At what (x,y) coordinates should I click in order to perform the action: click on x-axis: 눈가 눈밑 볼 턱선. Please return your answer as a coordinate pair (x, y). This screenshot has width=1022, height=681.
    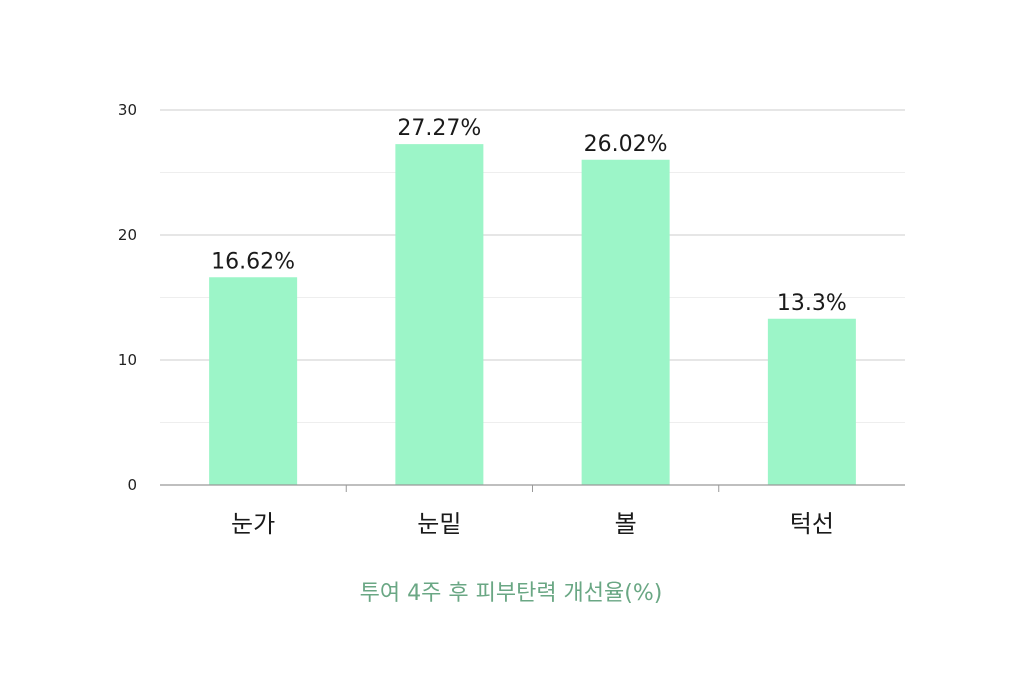
    Looking at the image, I should click on (532, 511).